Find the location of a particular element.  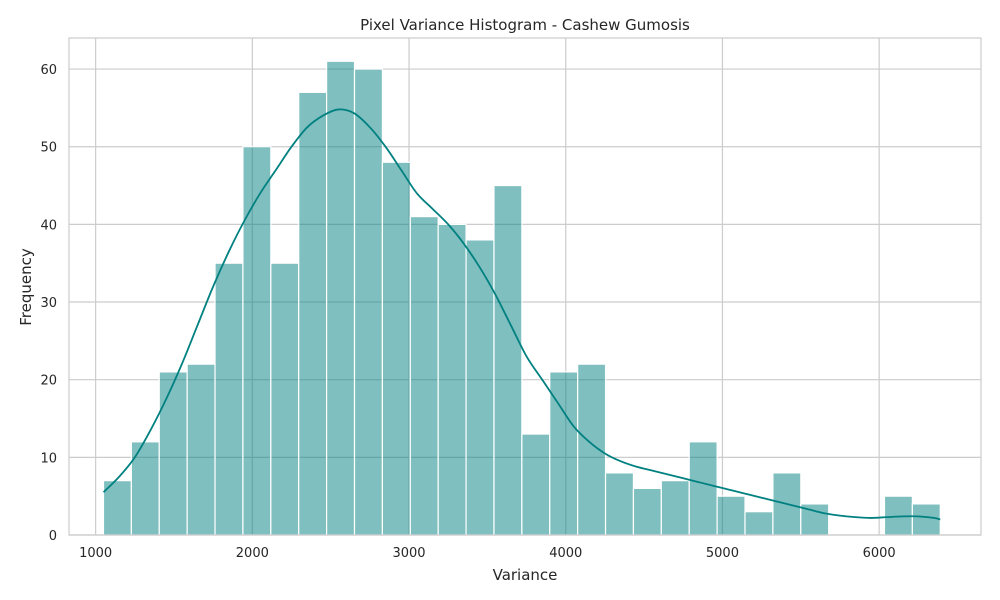

x-tick-label: 2000 is located at coordinates (252, 553).